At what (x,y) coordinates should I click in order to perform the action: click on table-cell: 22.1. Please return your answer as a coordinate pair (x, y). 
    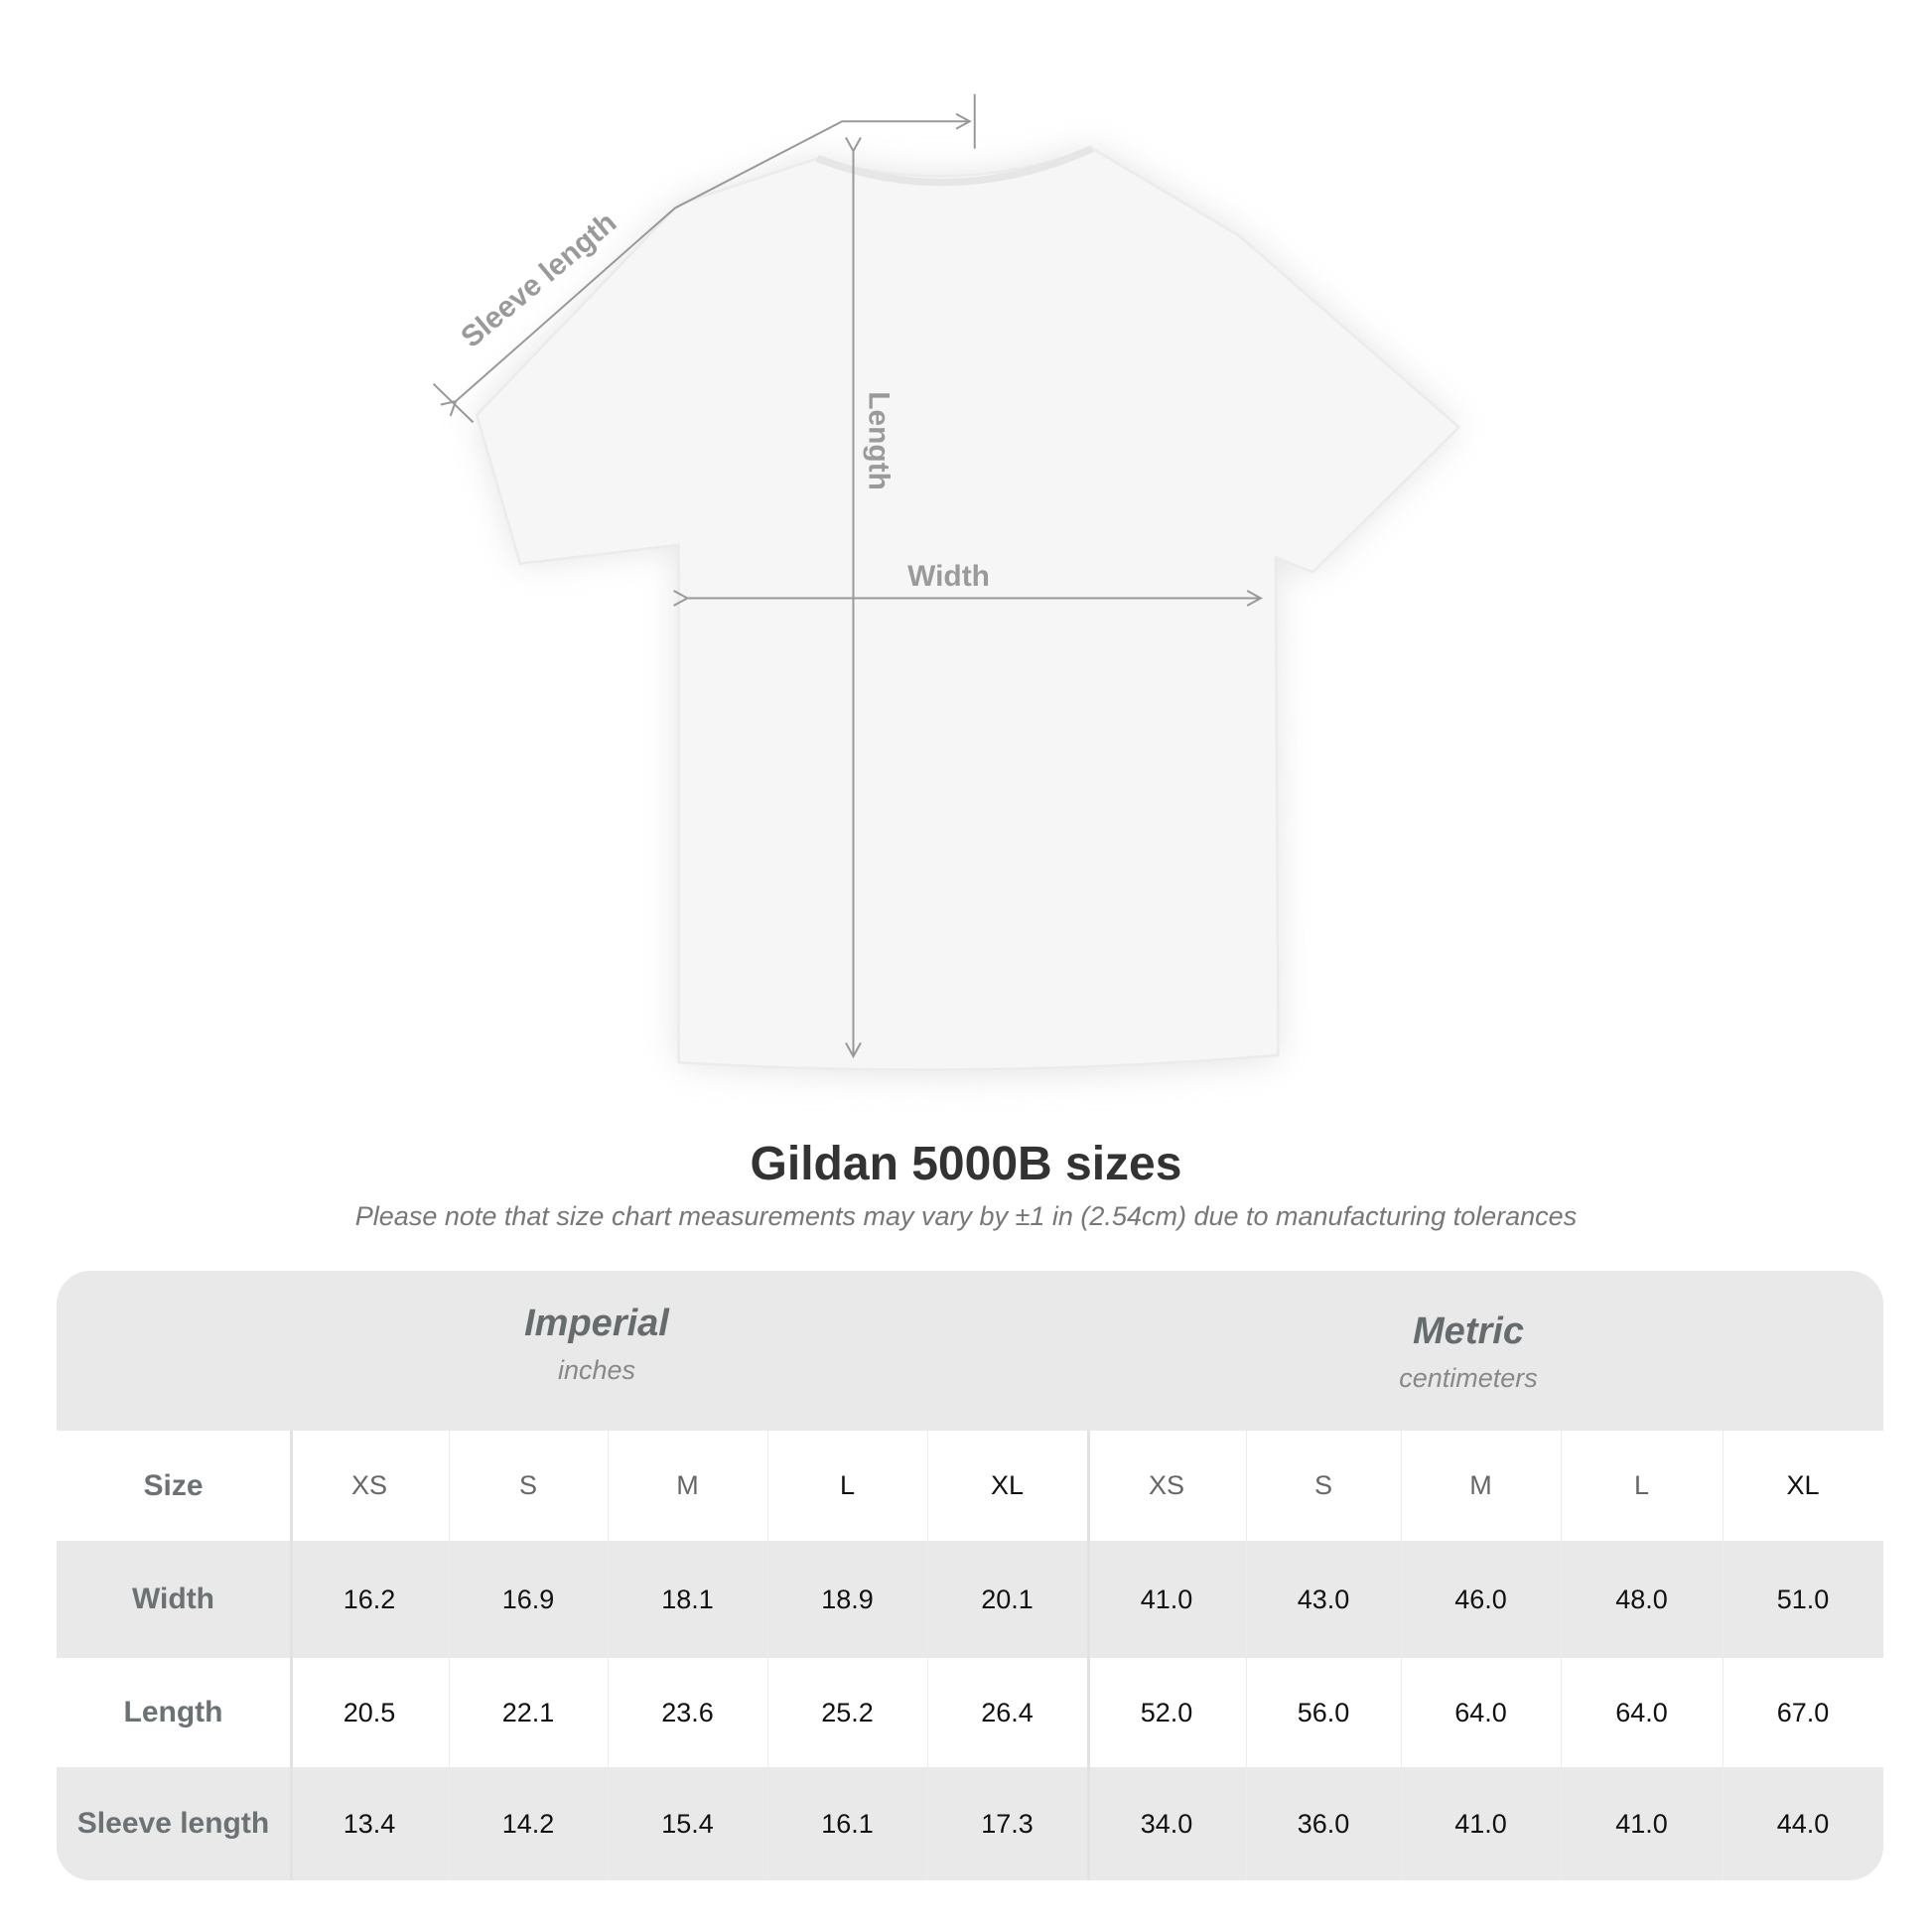
    Looking at the image, I should click on (528, 1712).